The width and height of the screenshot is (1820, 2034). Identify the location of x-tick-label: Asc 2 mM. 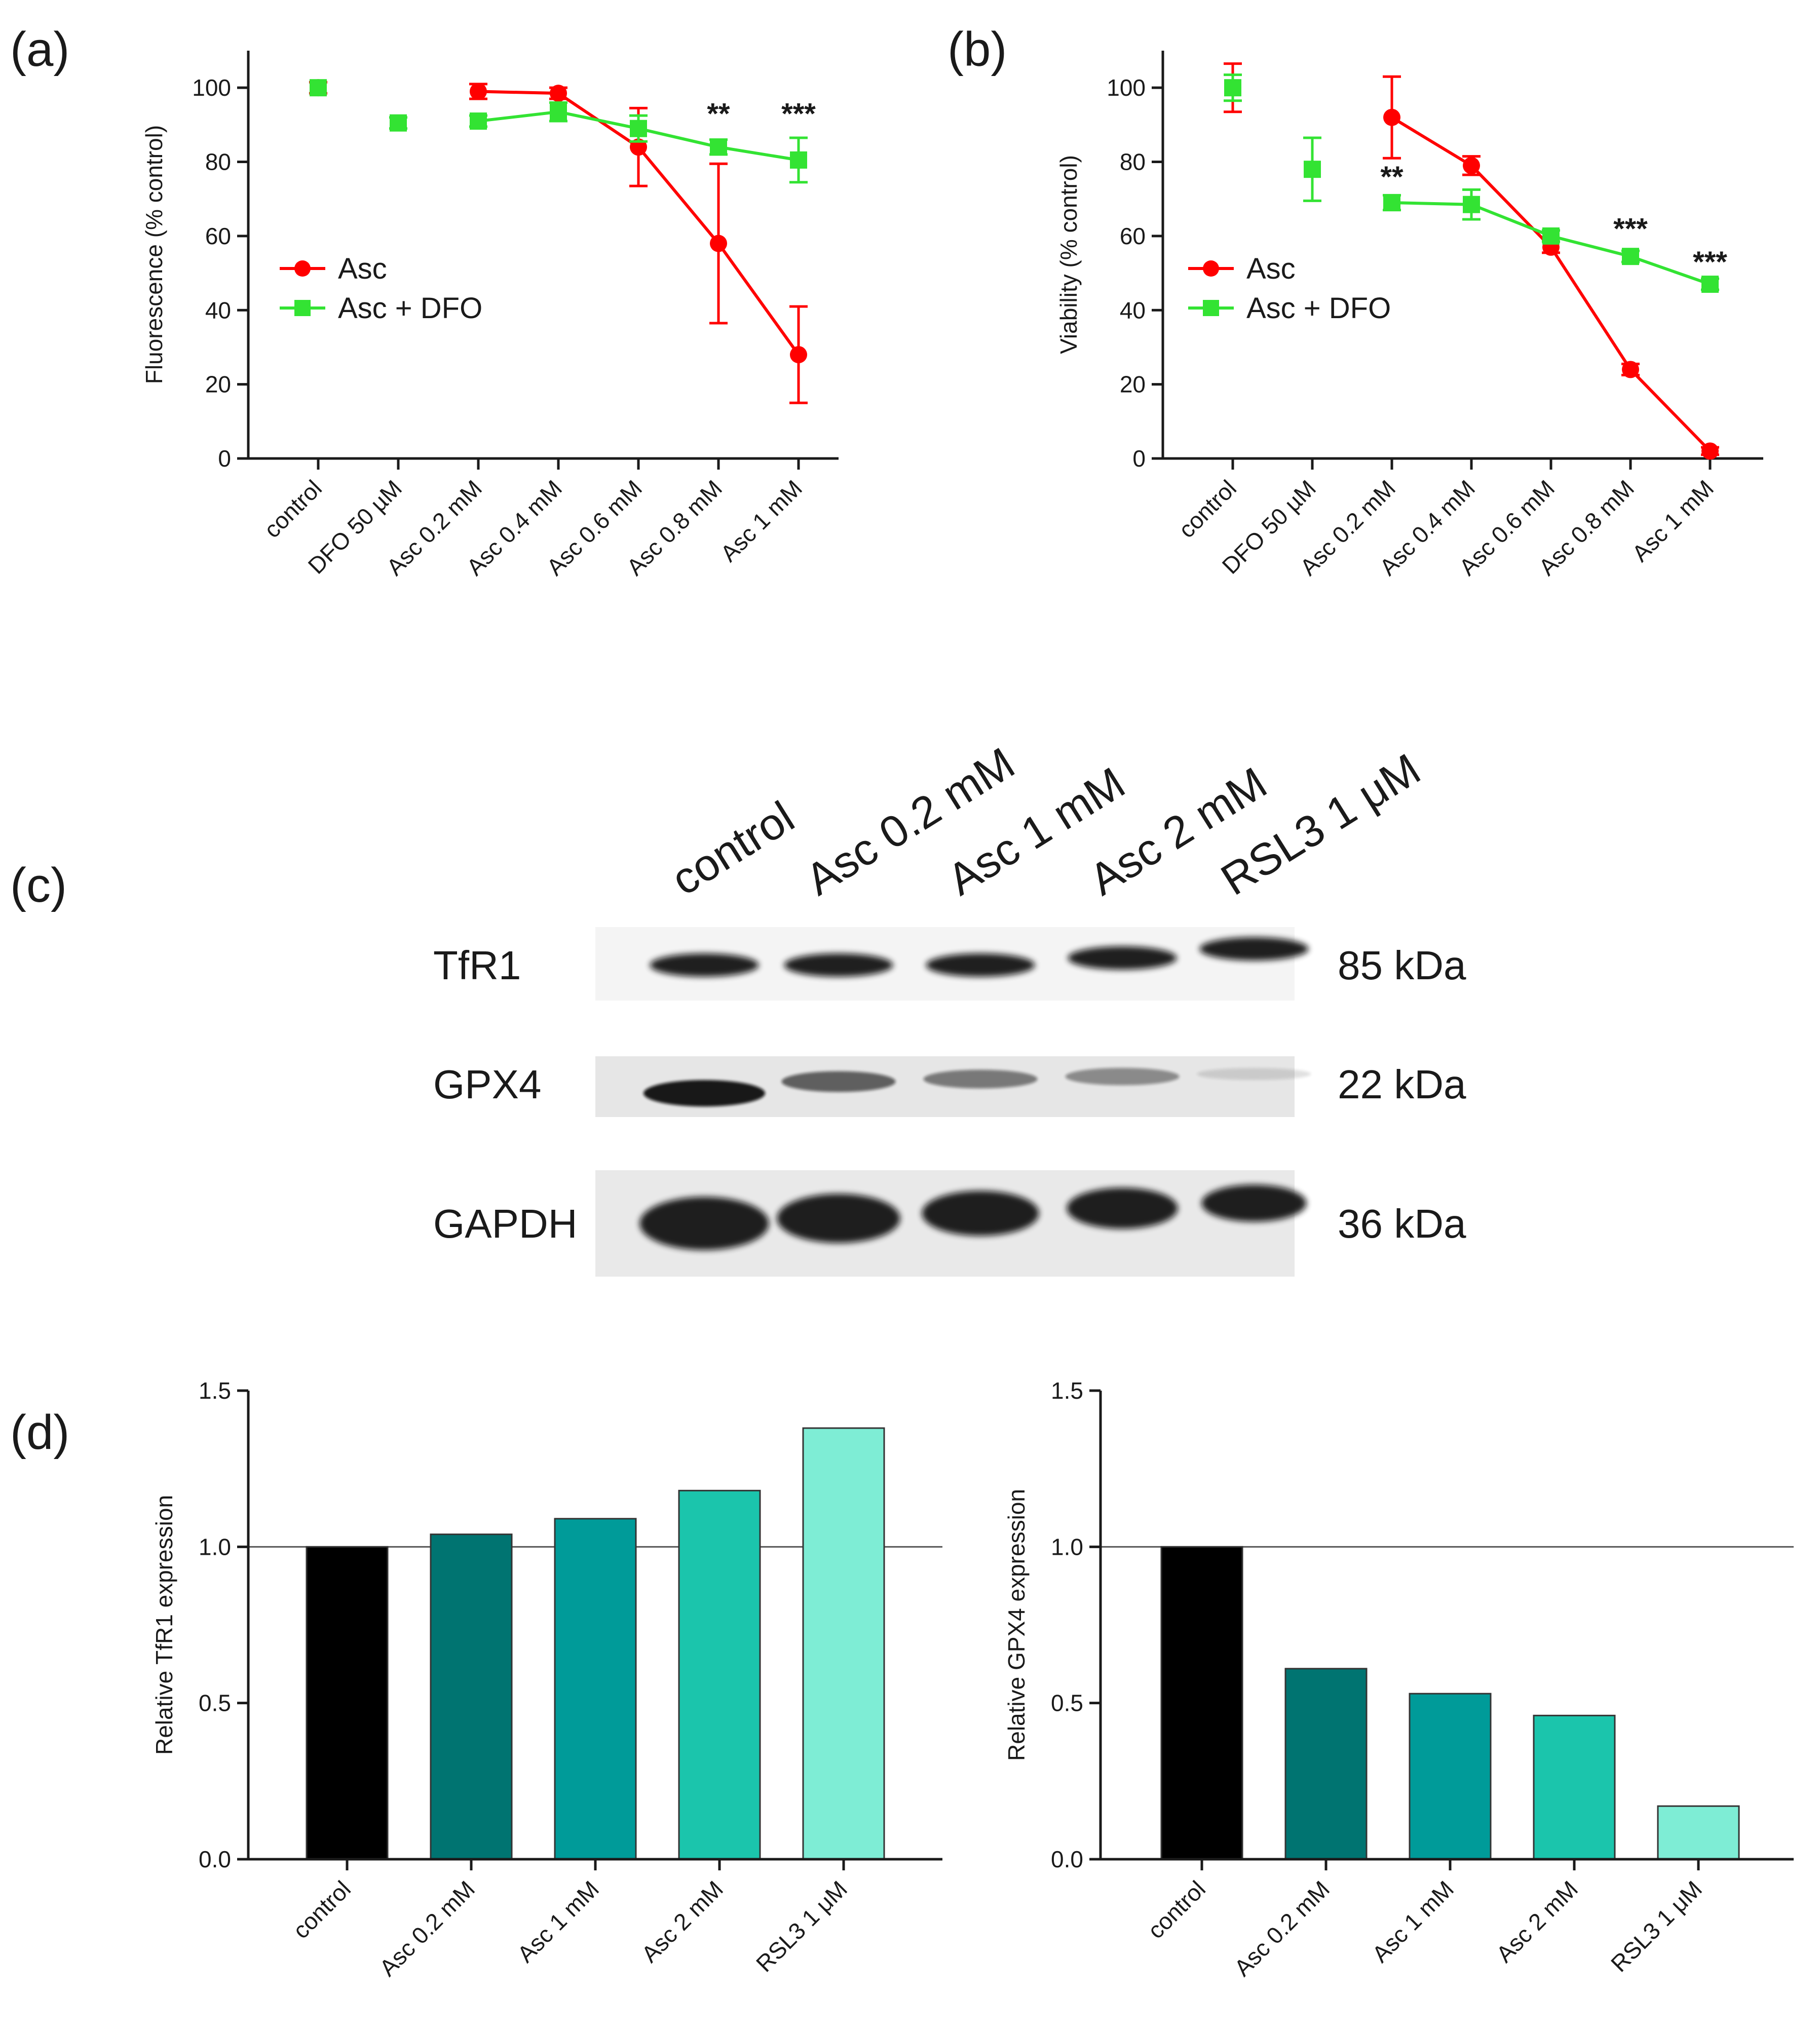
(682, 1921).